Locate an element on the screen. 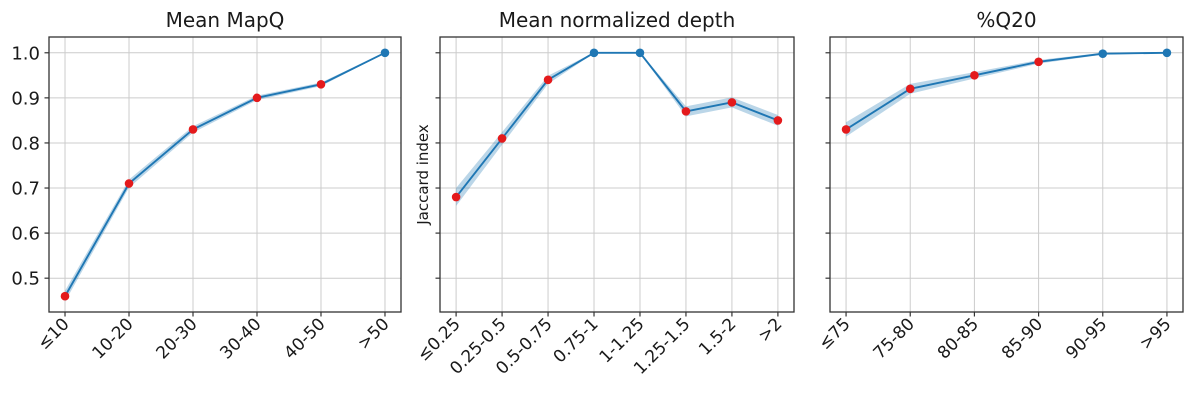 This screenshot has width=1200, height=400. x-tick-label: 20-30 is located at coordinates (176, 338).